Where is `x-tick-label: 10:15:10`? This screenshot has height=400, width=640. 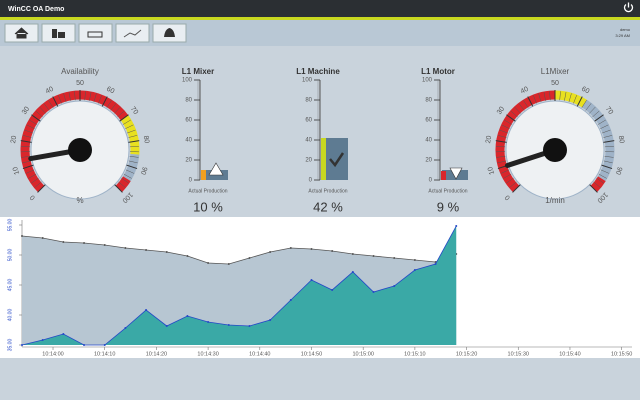
x-tick-label: 10:15:10 is located at coordinates (414, 354).